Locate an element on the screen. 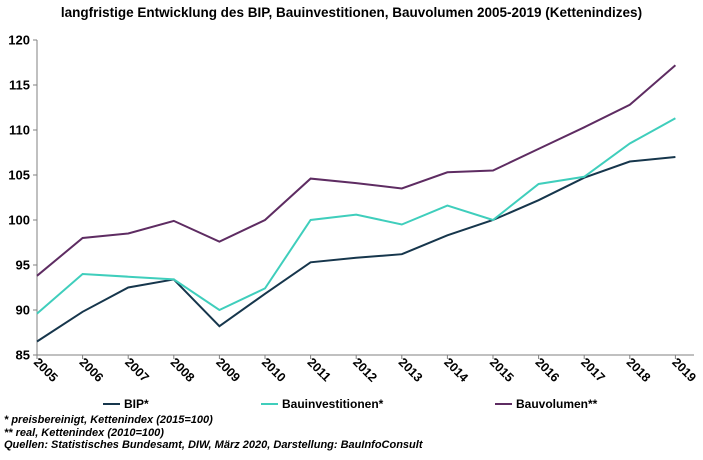 The image size is (703, 460). x-axis-label: 2019 is located at coordinates (684, 370).